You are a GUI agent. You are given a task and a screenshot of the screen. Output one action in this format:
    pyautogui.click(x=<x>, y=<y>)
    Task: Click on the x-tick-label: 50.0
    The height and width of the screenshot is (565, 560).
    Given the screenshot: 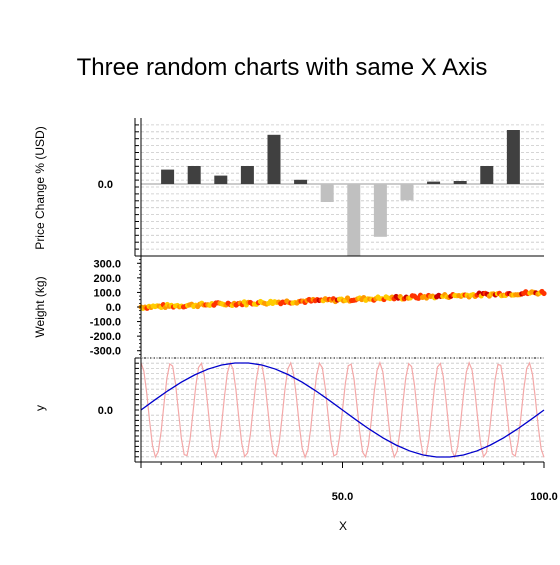 What is the action you would take?
    pyautogui.click(x=342, y=497)
    